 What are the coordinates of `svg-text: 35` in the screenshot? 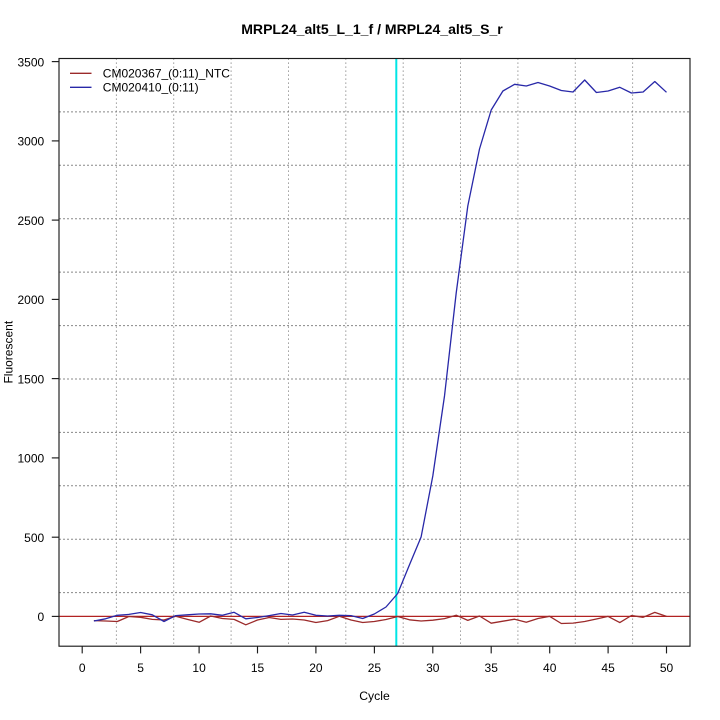 It's located at (492, 668).